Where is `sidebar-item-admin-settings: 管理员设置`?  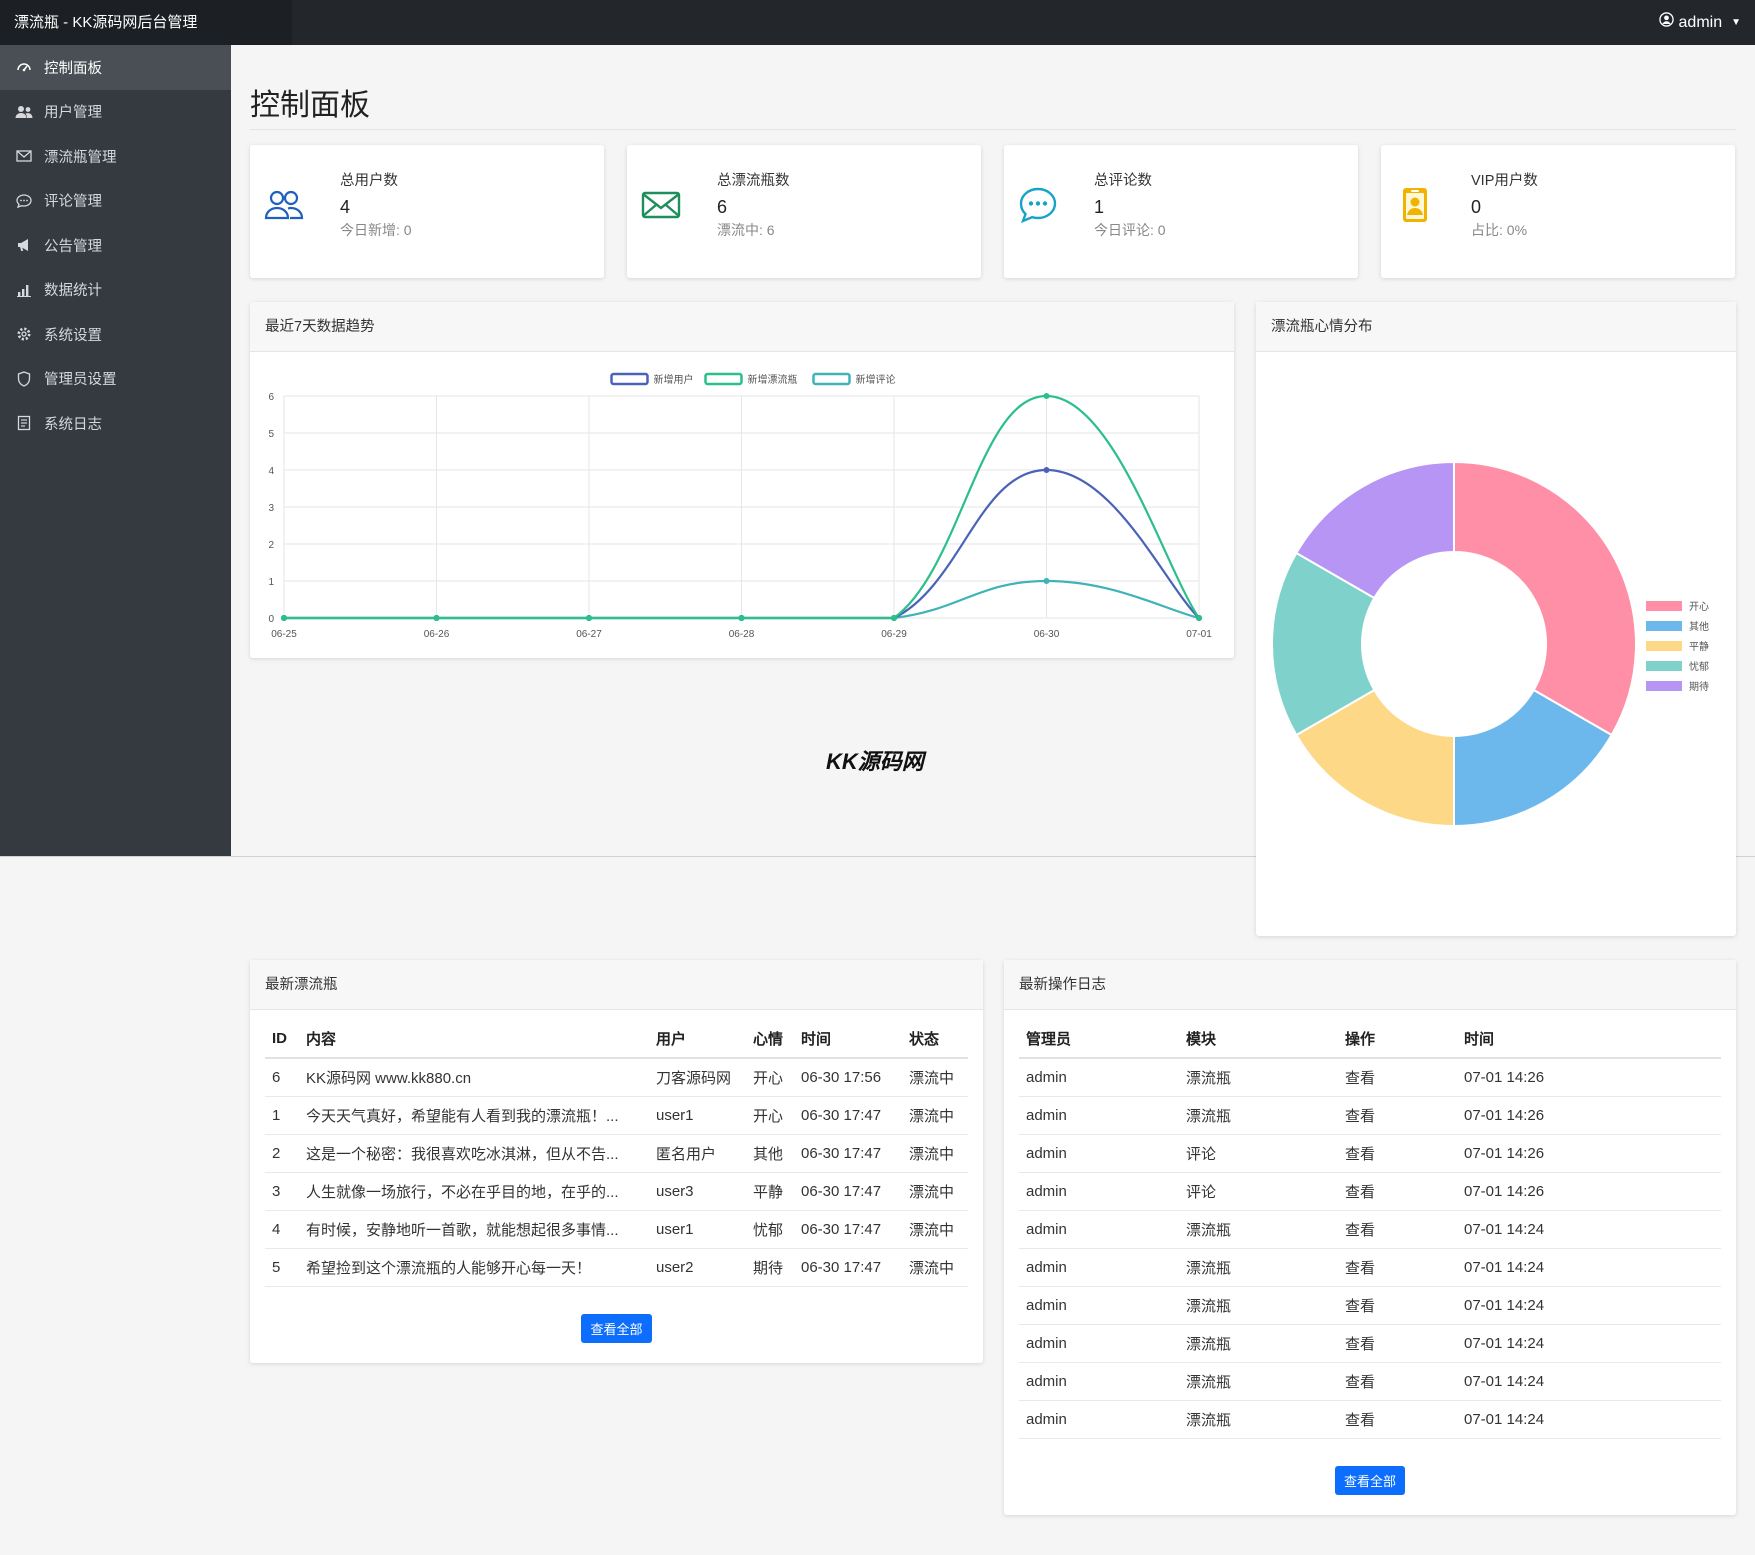 sidebar-item-admin-settings: 管理员设置 is located at coordinates (115, 379).